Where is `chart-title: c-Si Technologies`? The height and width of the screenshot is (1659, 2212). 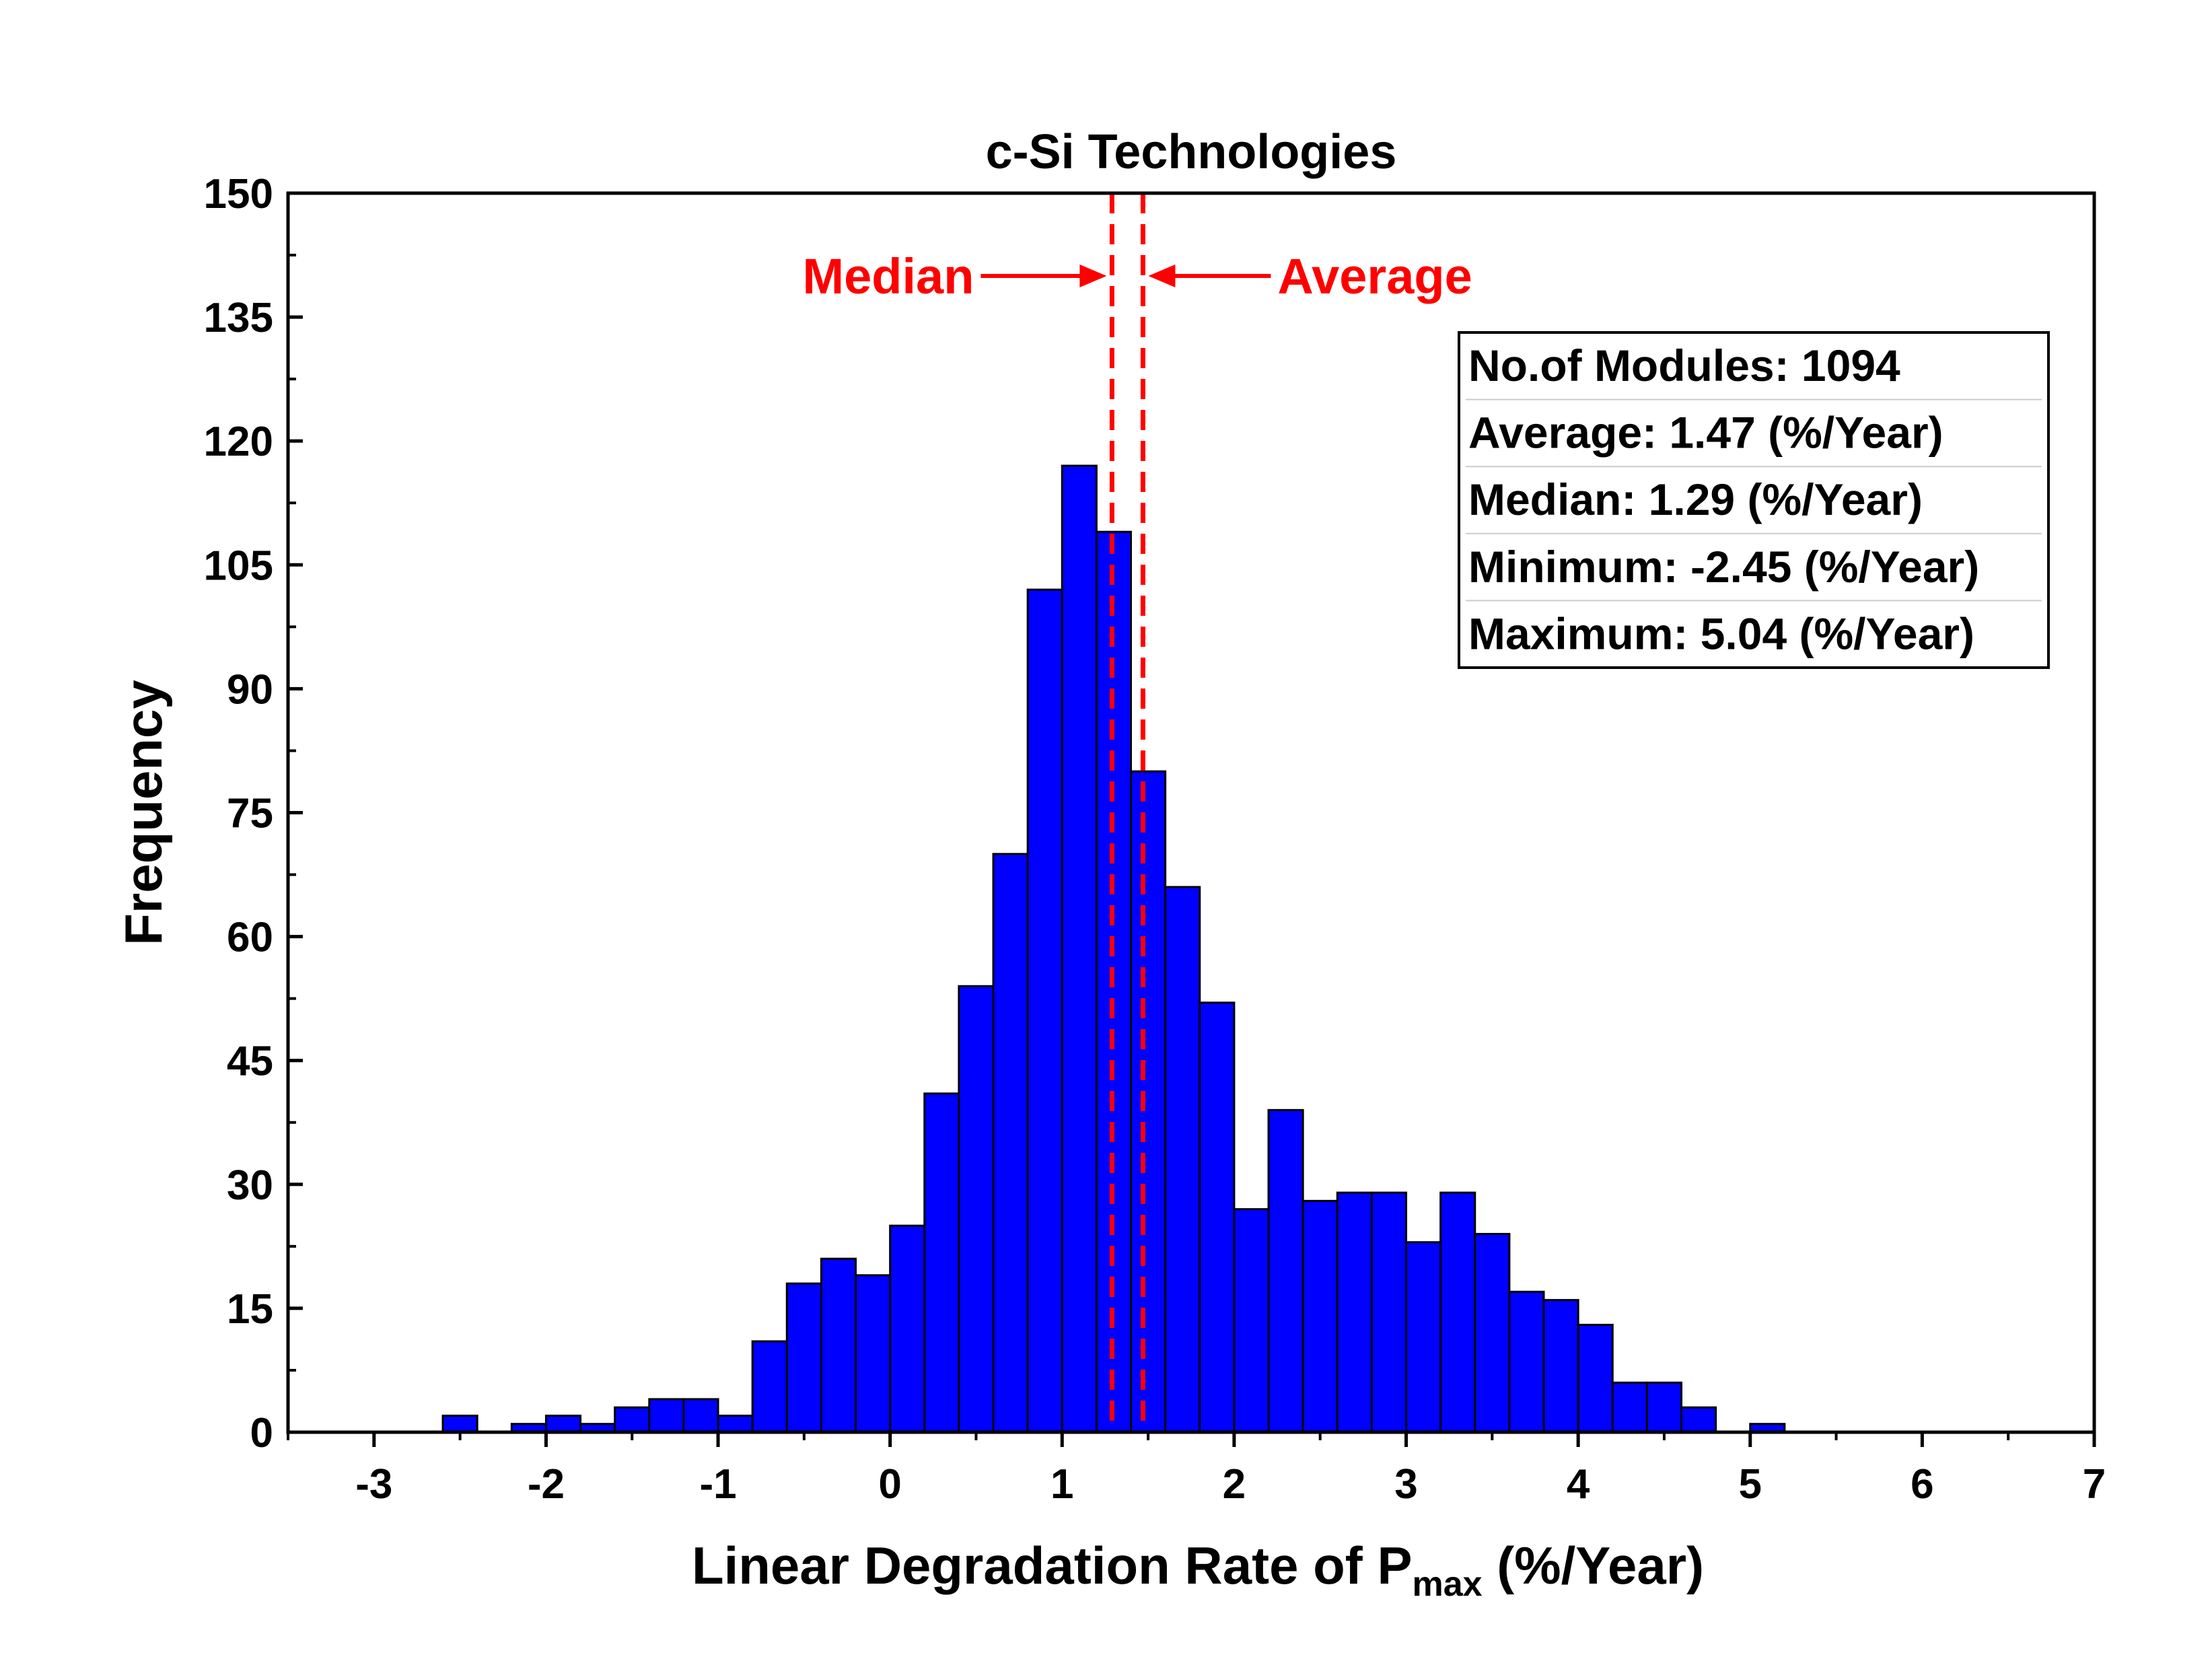
chart-title: c-Si Technologies is located at coordinates (1191, 152).